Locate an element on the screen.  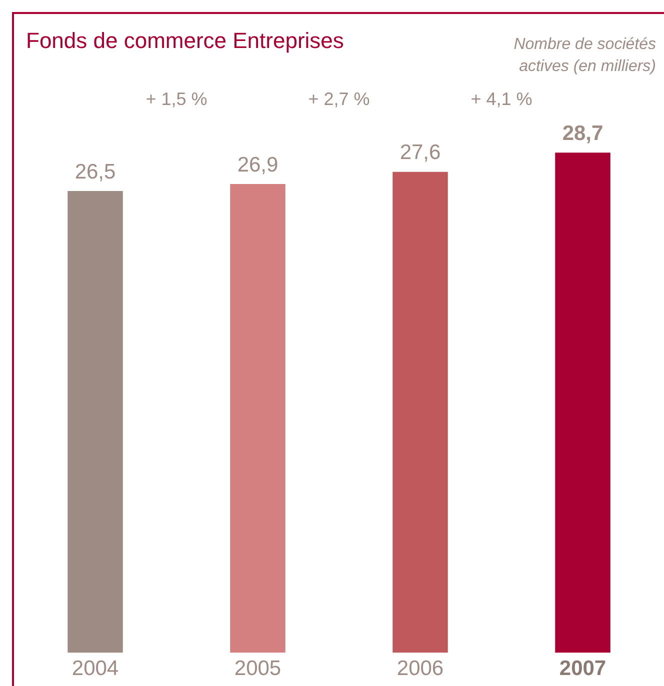
x-tick-label: 2007 is located at coordinates (582, 668).